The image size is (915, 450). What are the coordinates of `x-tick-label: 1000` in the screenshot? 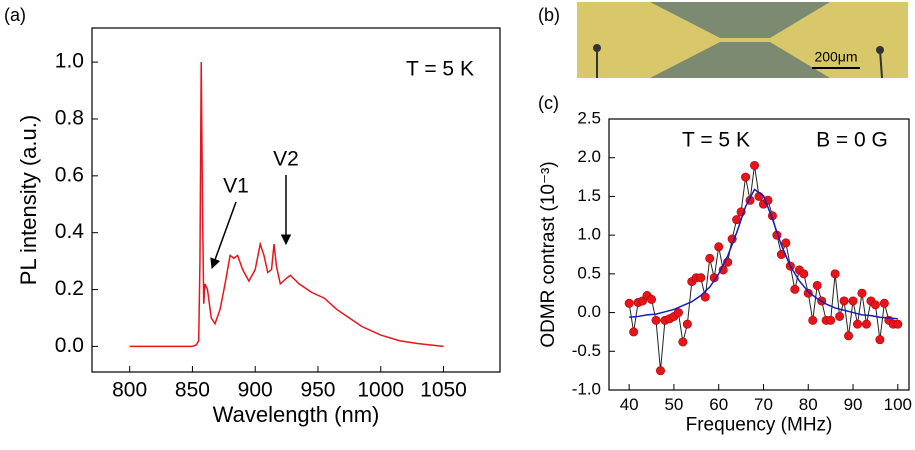 It's located at (380, 389).